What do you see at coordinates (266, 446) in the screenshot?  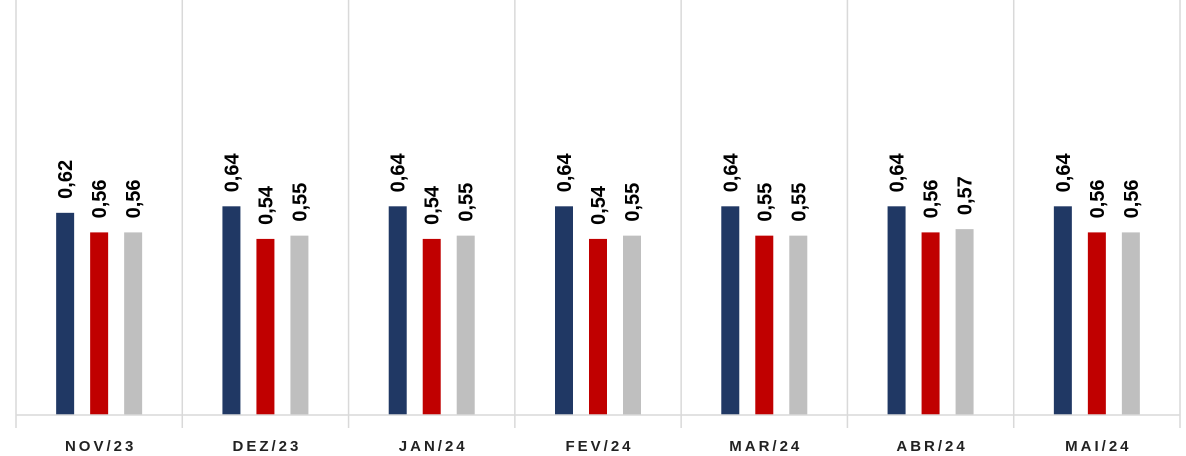 I see `category-label: DEZ/23` at bounding box center [266, 446].